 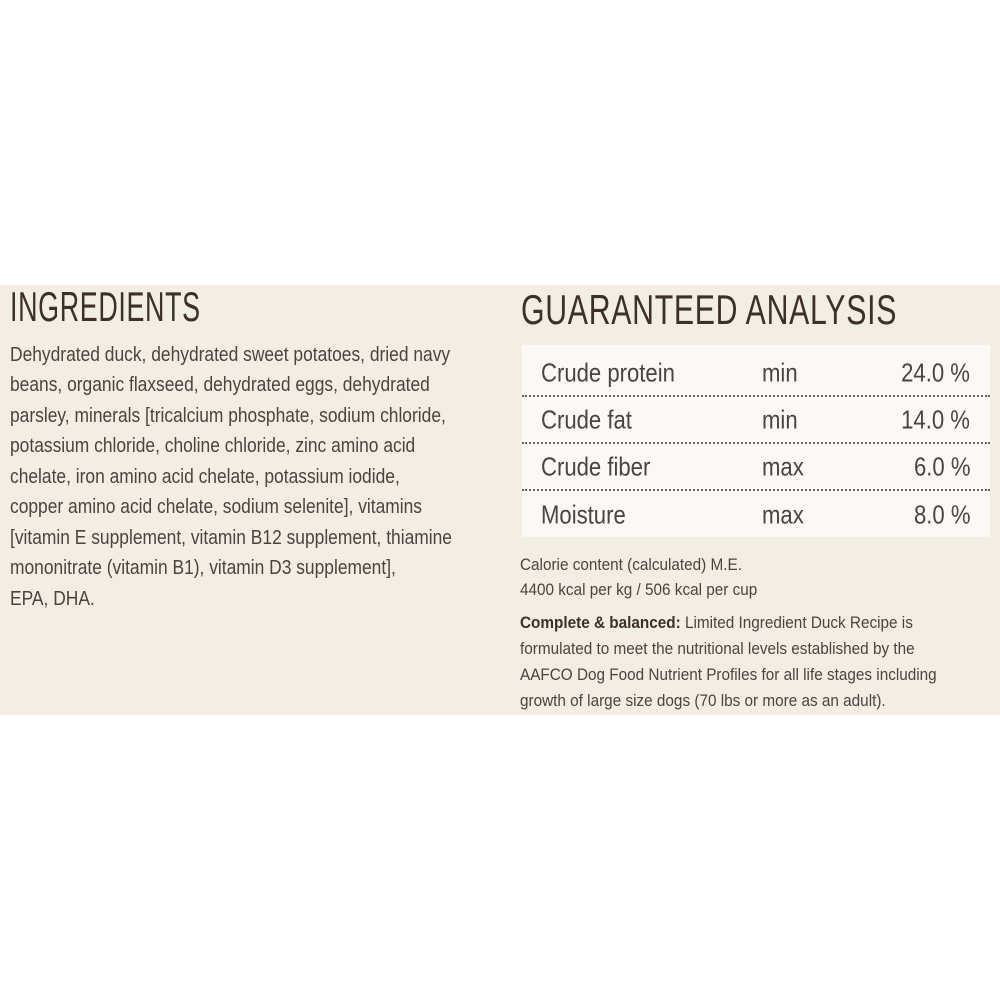 What do you see at coordinates (639, 589) in the screenshot?
I see `calorie-line: 4400 kcal per kg / 506 kcal per cup` at bounding box center [639, 589].